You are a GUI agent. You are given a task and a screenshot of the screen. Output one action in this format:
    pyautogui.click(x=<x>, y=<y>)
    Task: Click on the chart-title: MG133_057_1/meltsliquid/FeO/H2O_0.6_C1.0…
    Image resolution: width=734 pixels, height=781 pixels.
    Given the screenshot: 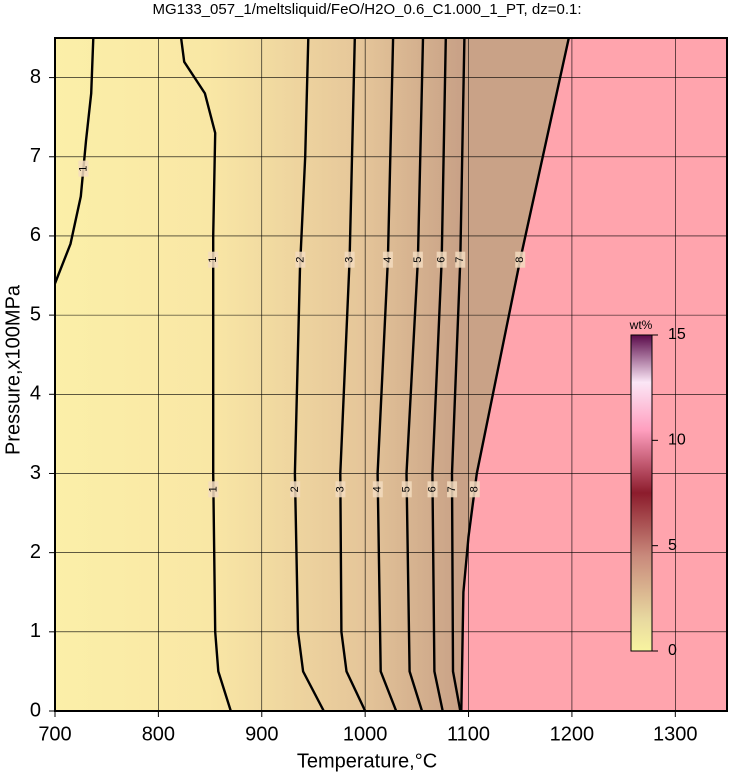 What is the action you would take?
    pyautogui.click(x=366, y=9)
    